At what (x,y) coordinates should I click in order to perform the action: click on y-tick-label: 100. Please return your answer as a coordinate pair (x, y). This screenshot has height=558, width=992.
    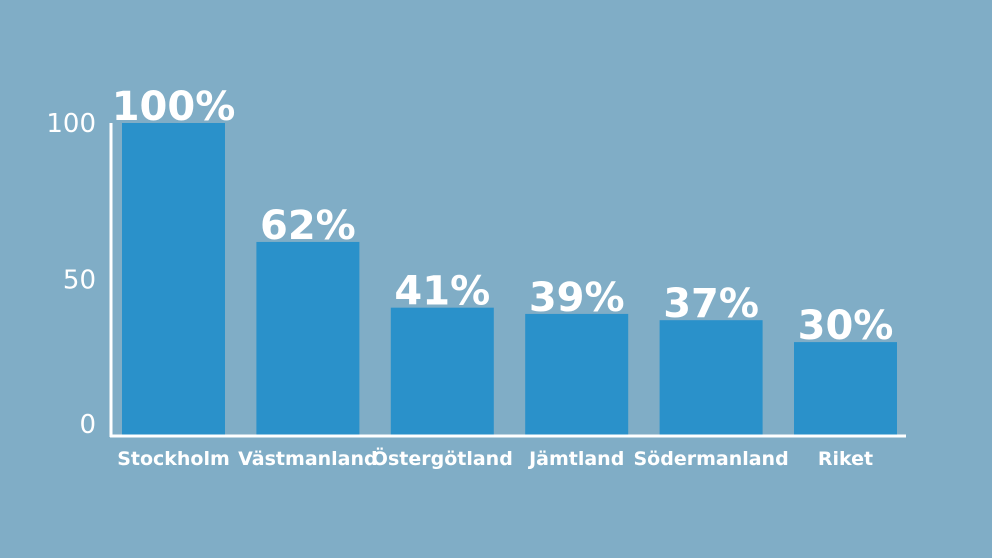
    Looking at the image, I should click on (71, 124).